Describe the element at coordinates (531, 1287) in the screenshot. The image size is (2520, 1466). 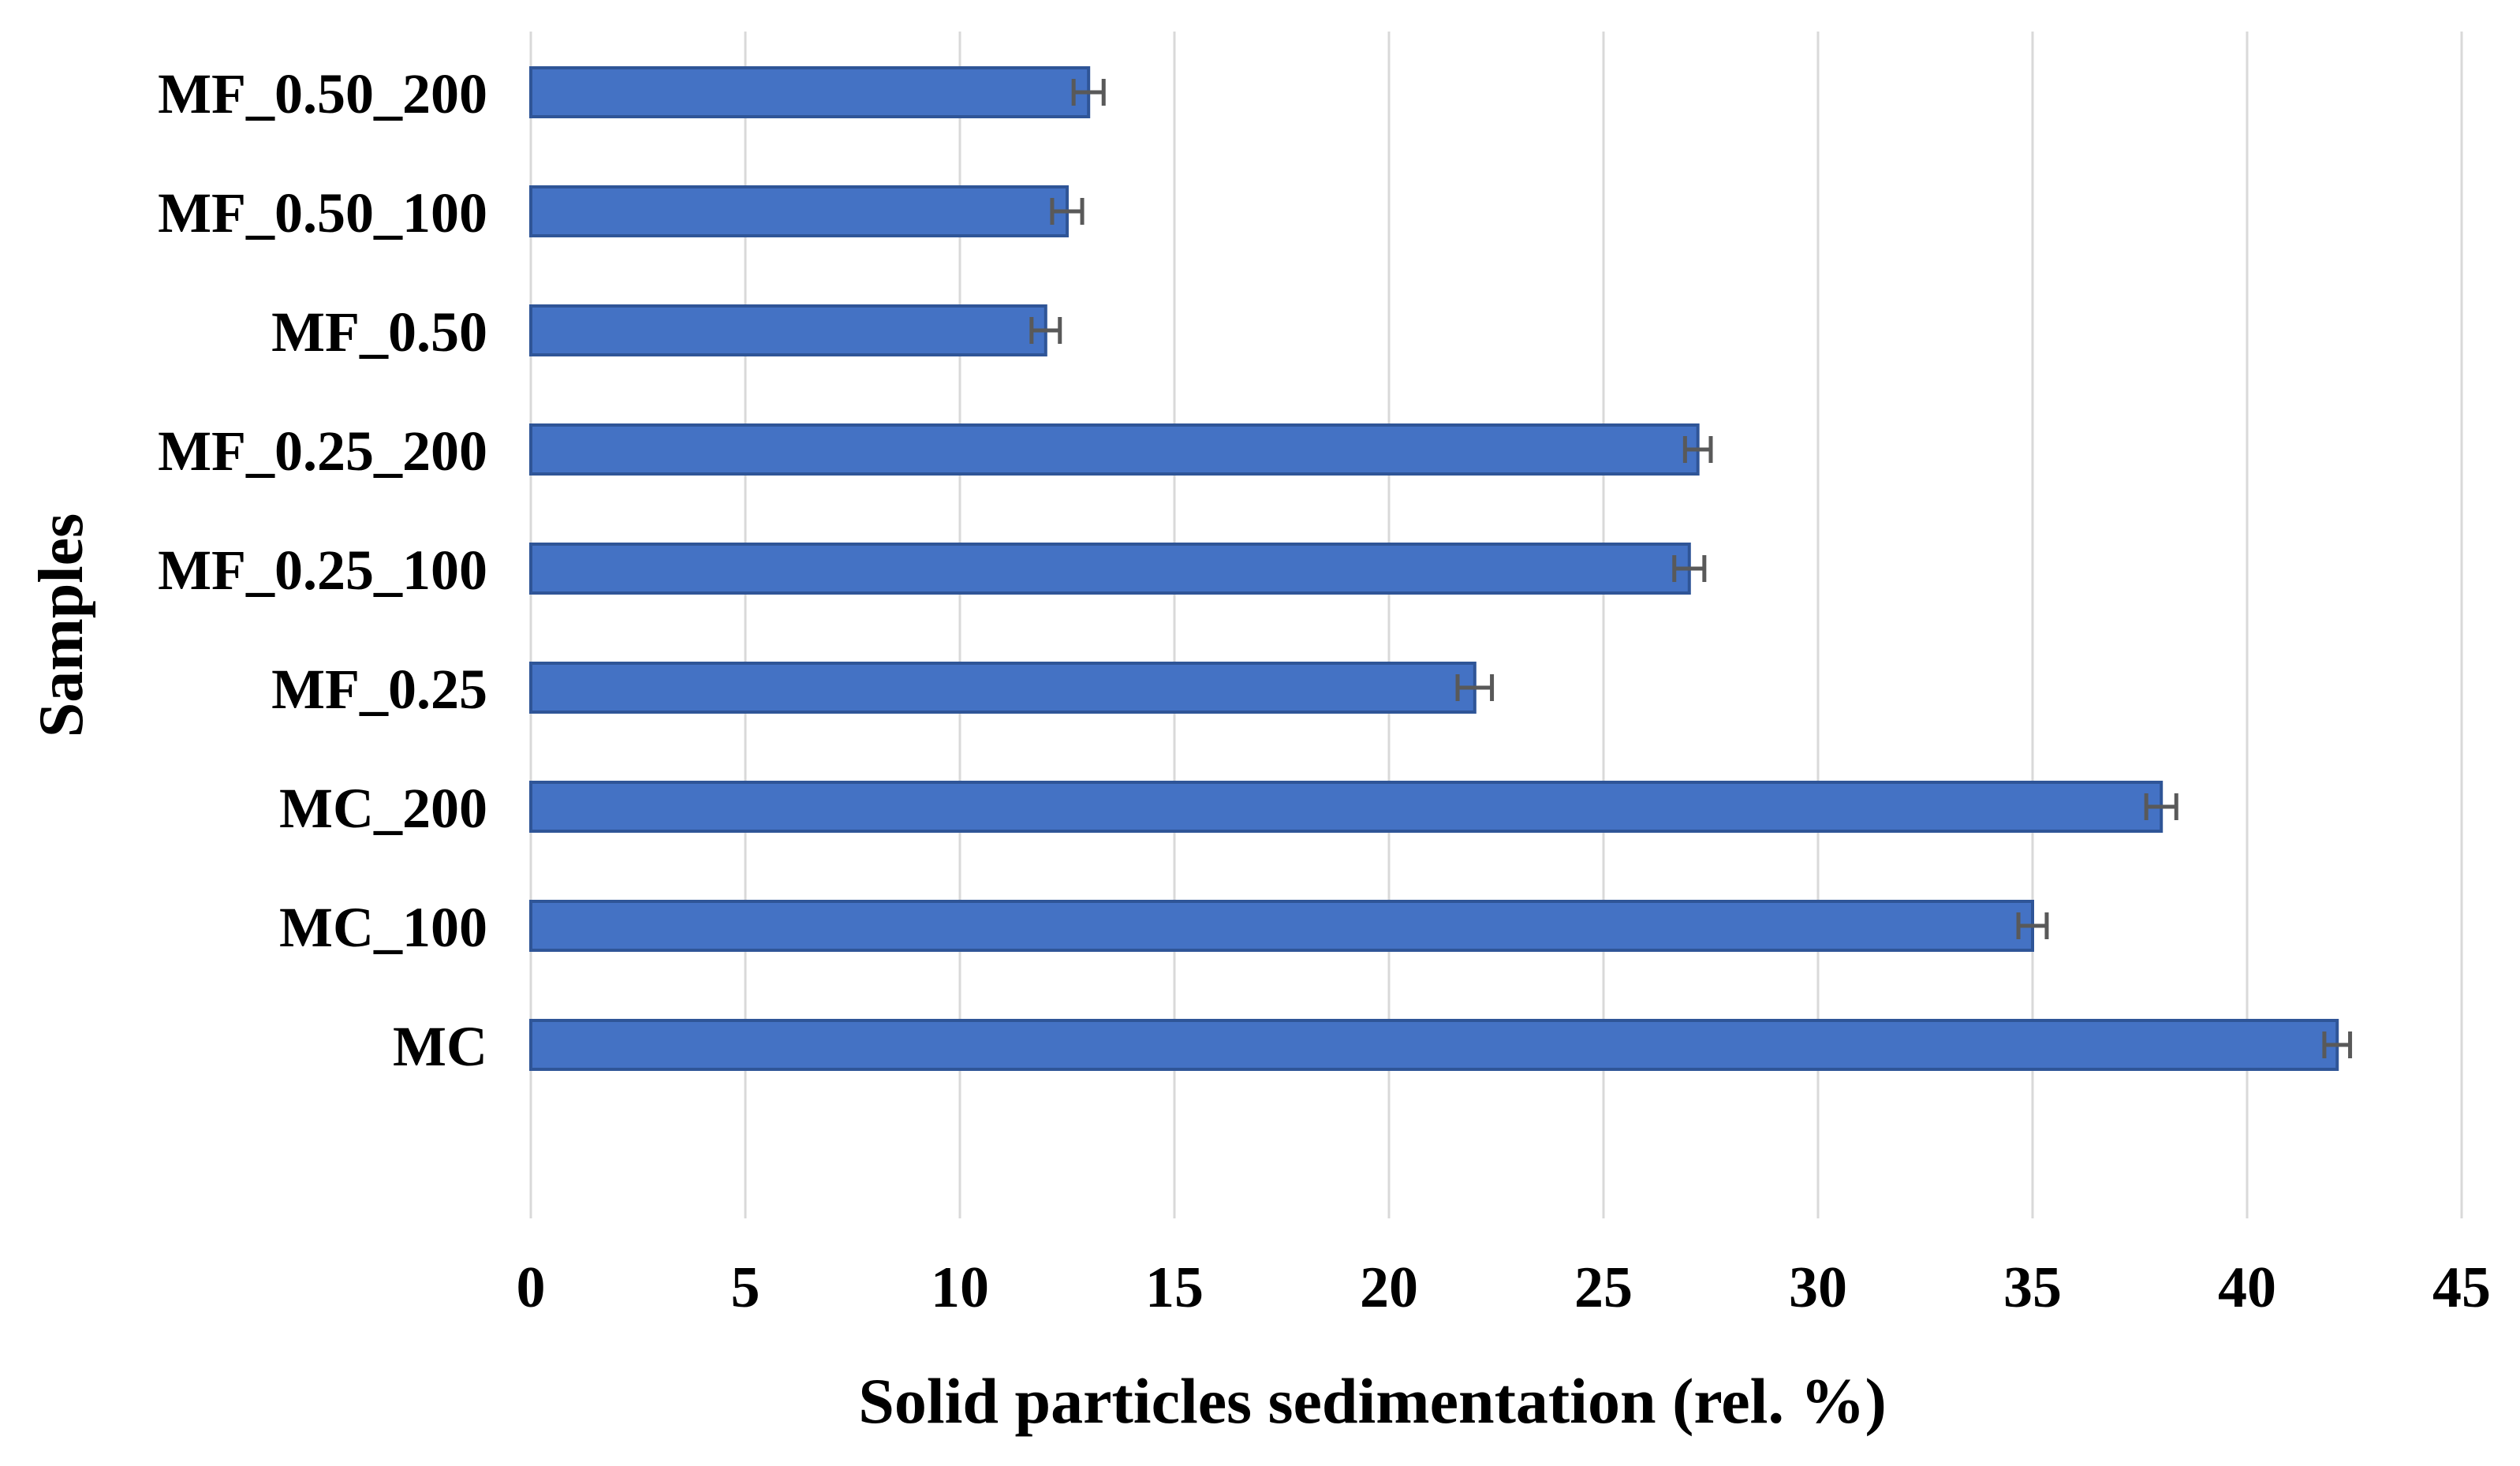
I see `x-tick-label: 0` at that location.